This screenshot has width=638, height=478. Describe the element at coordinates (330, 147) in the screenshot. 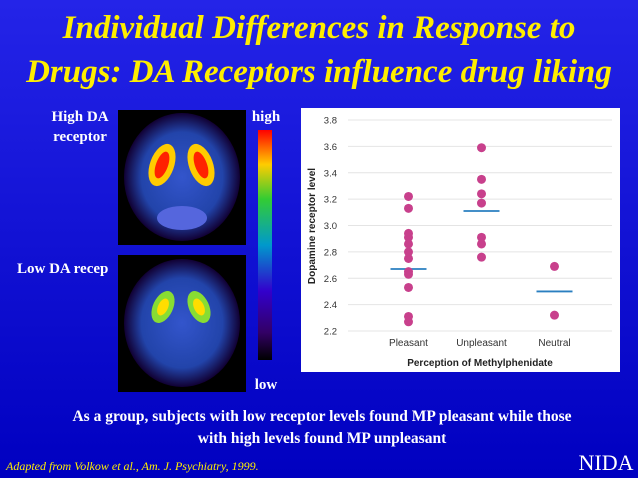

I see `y-tick-label: 3.6` at that location.